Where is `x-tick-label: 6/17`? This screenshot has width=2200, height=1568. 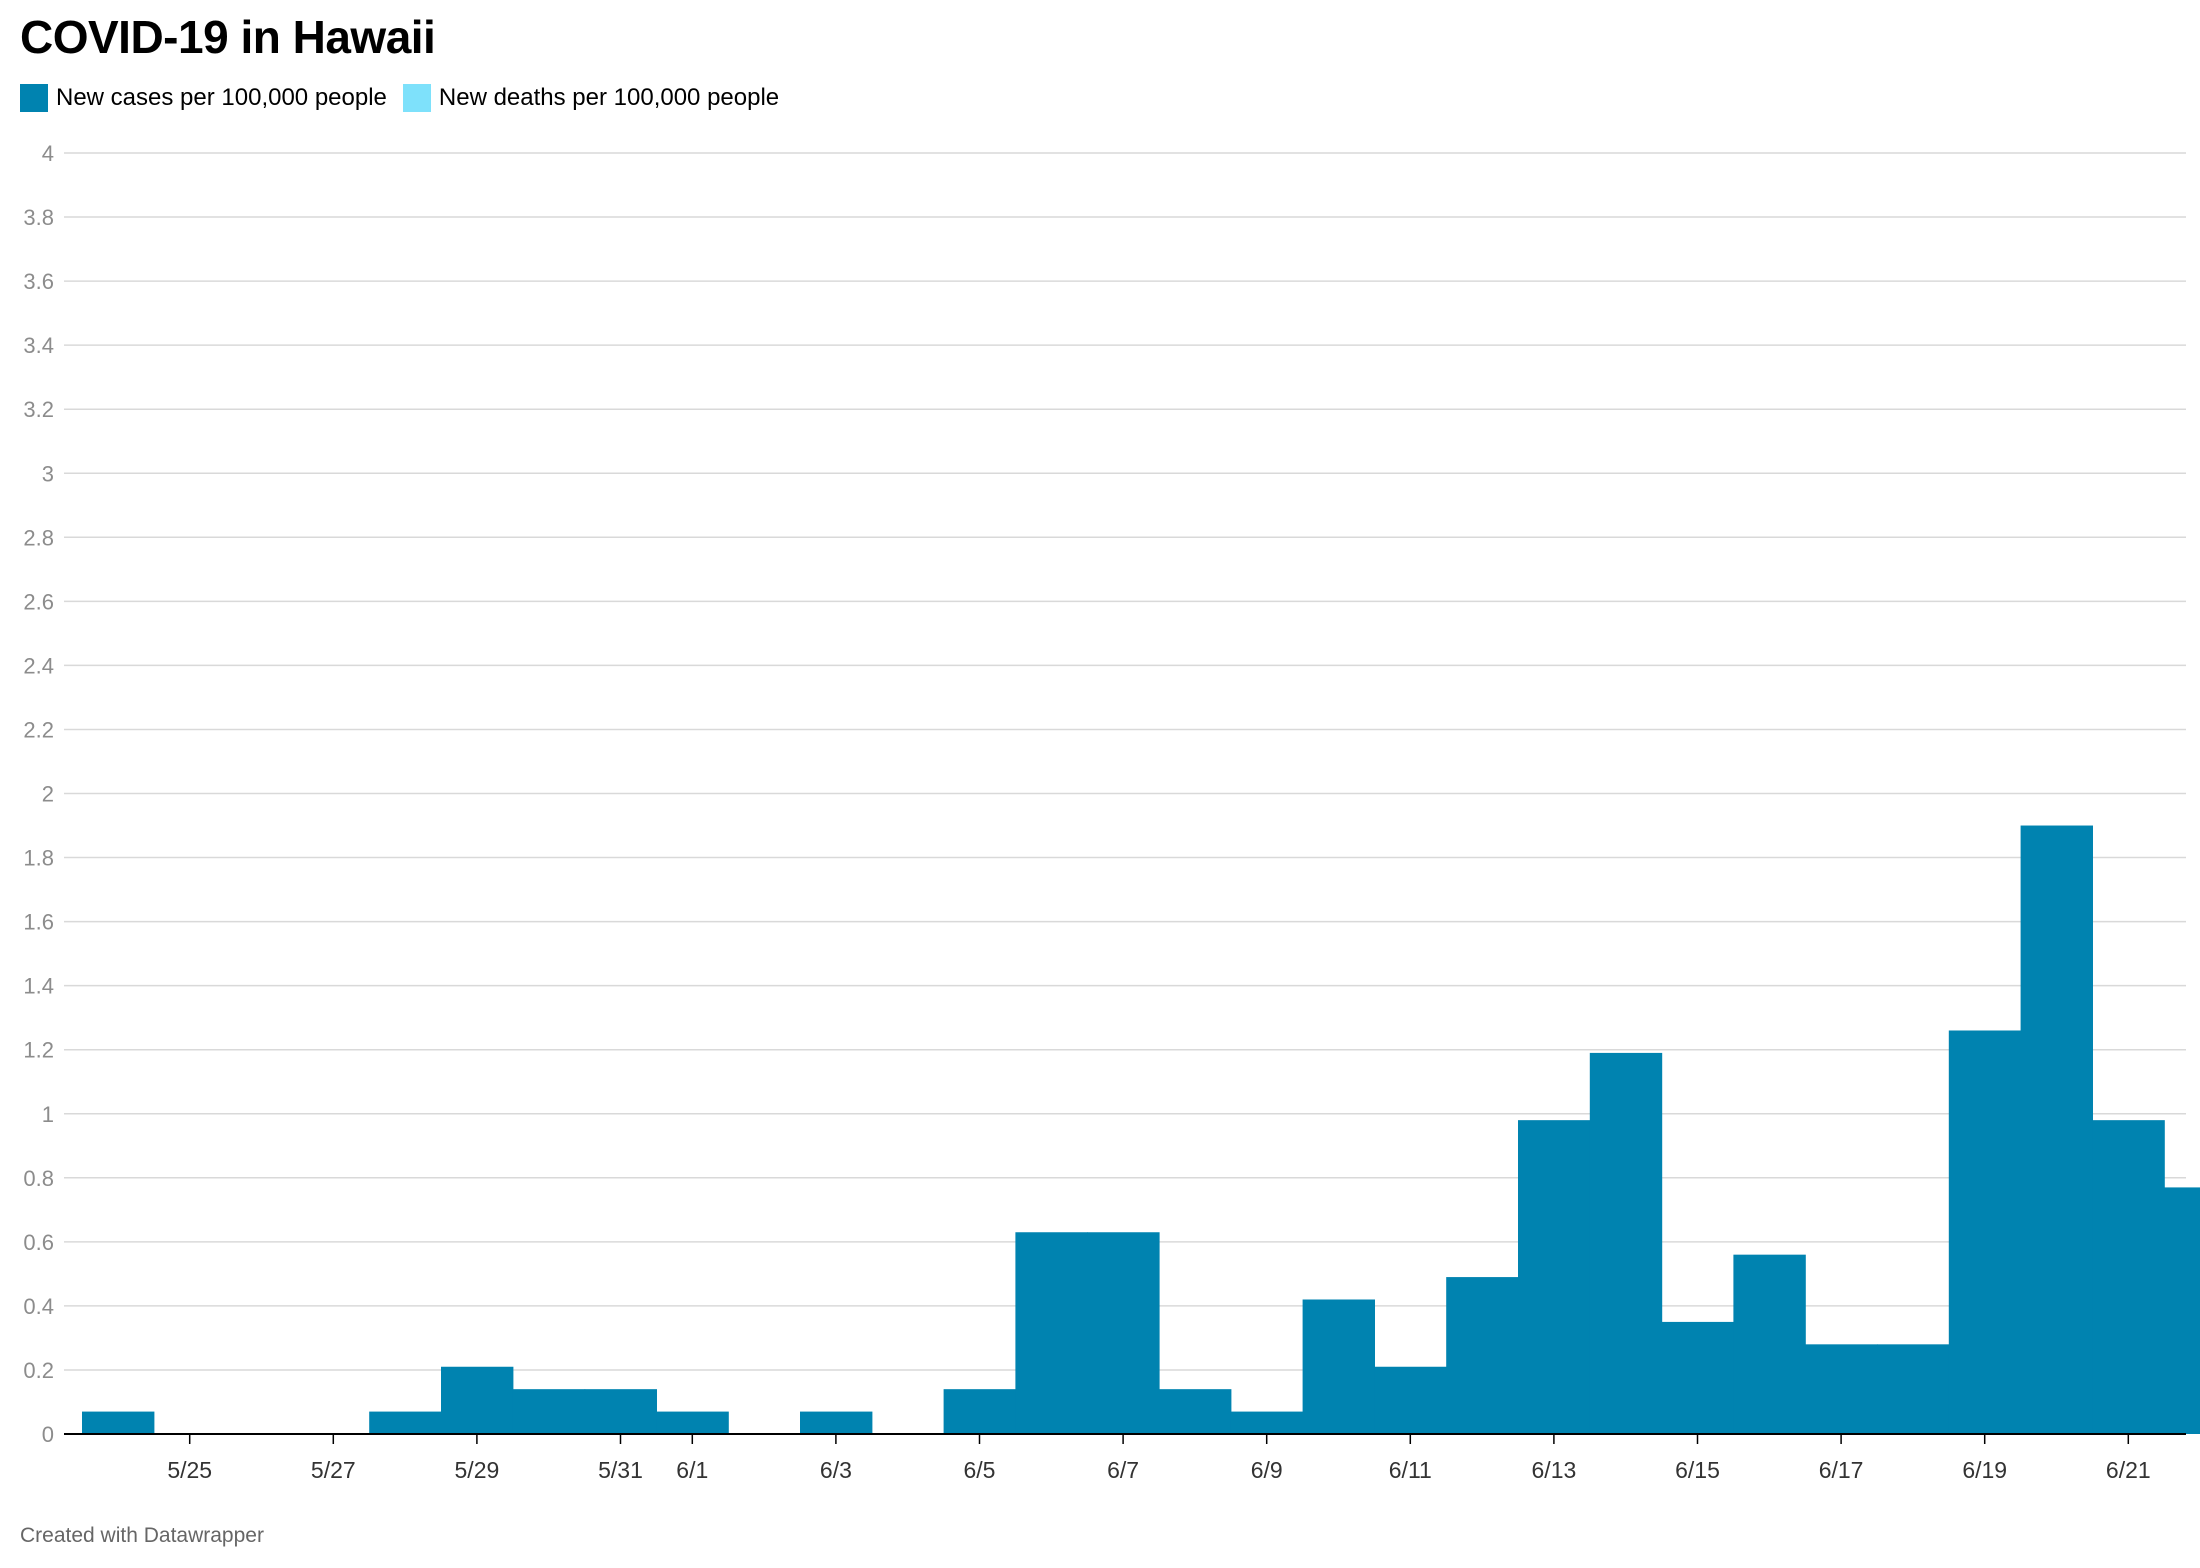 x-tick-label: 6/17 is located at coordinates (1841, 1470).